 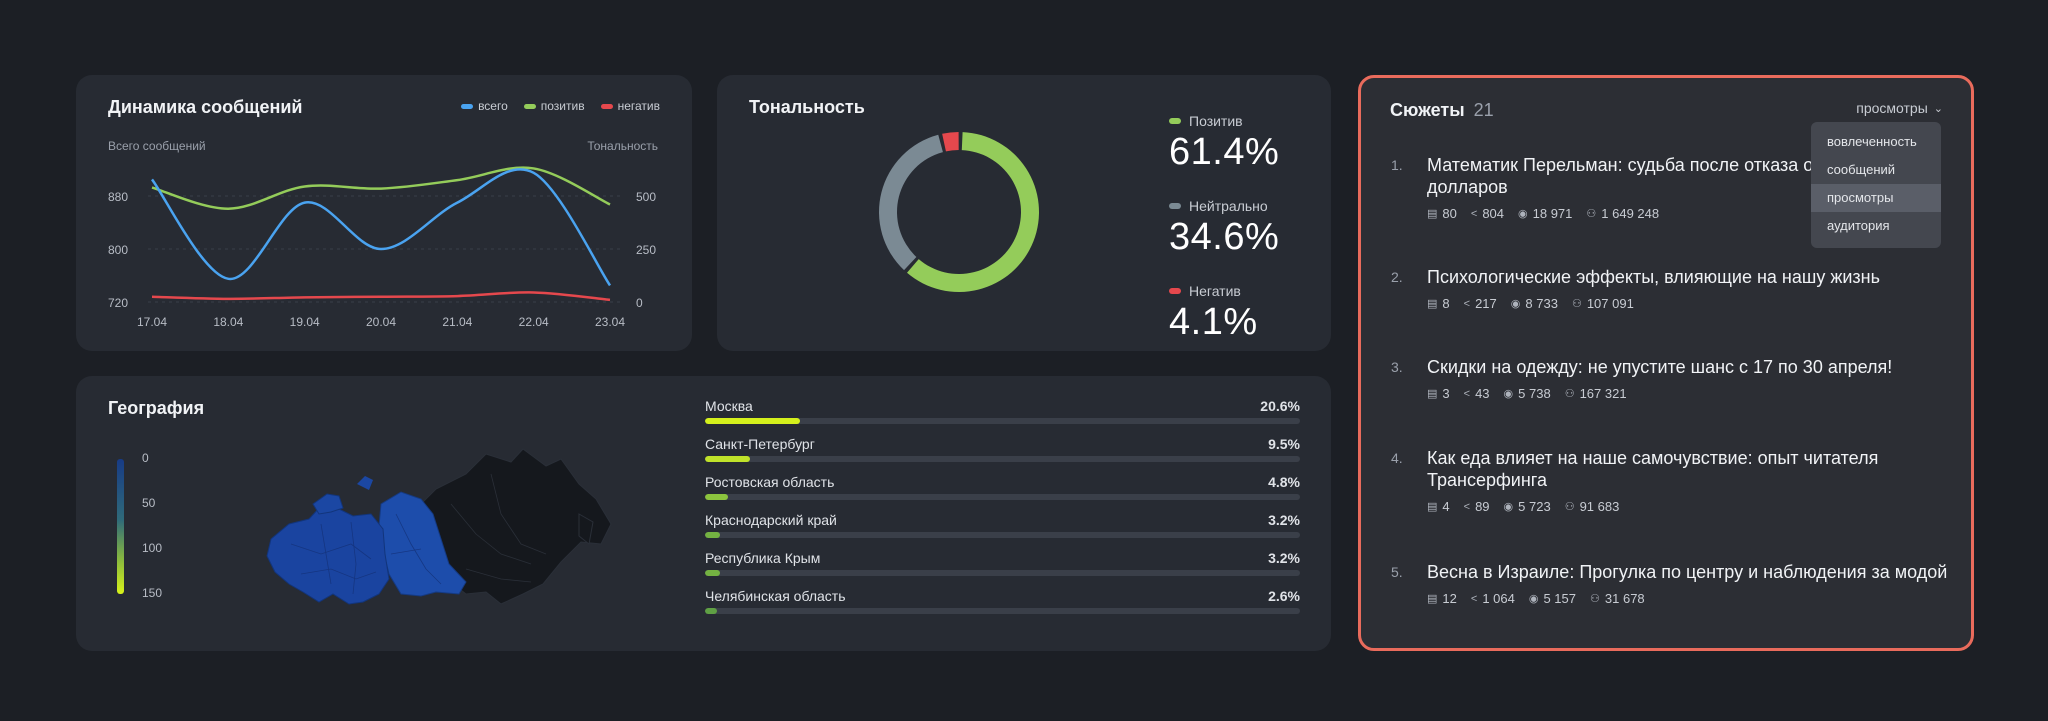 What do you see at coordinates (1228, 206) in the screenshot?
I see `tonality-label: Нейтрально` at bounding box center [1228, 206].